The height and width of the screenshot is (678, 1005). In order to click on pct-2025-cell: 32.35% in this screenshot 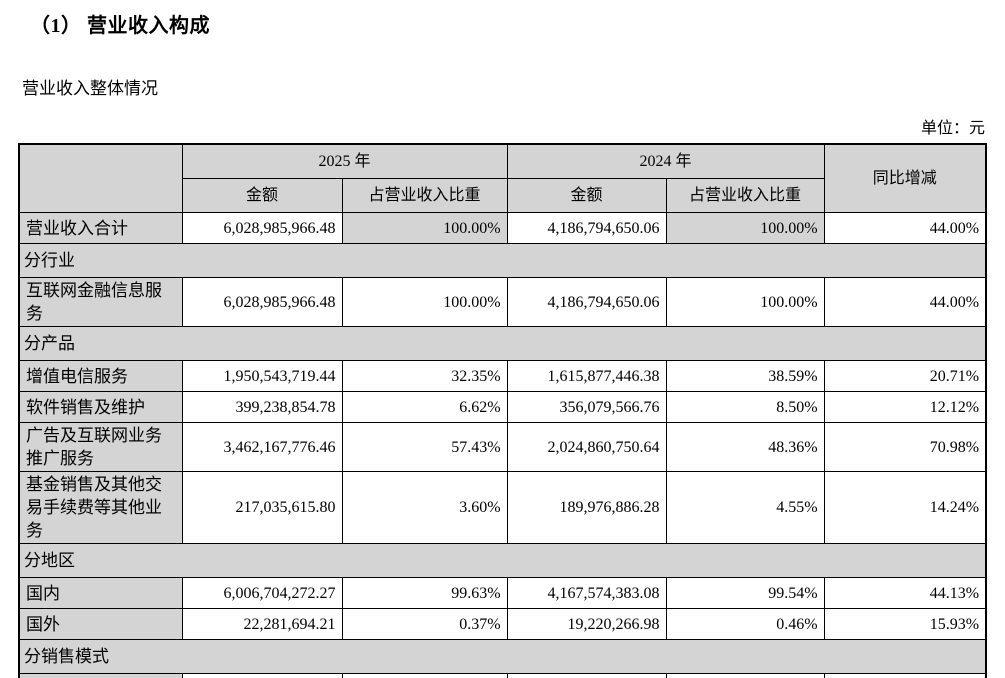, I will do `click(424, 376)`.